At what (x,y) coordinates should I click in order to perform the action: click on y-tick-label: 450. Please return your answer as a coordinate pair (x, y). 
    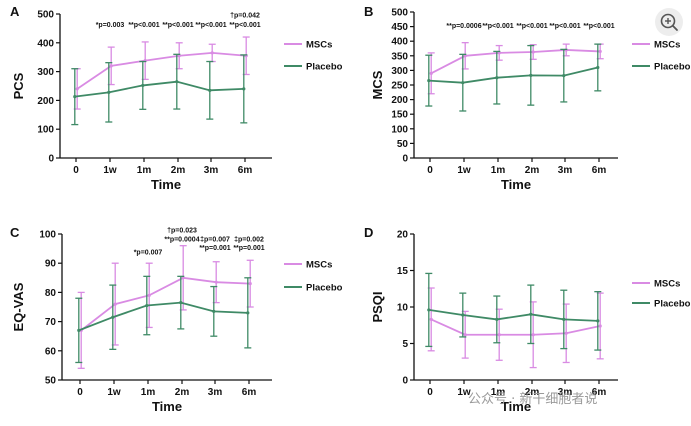
    Looking at the image, I should click on (399, 27).